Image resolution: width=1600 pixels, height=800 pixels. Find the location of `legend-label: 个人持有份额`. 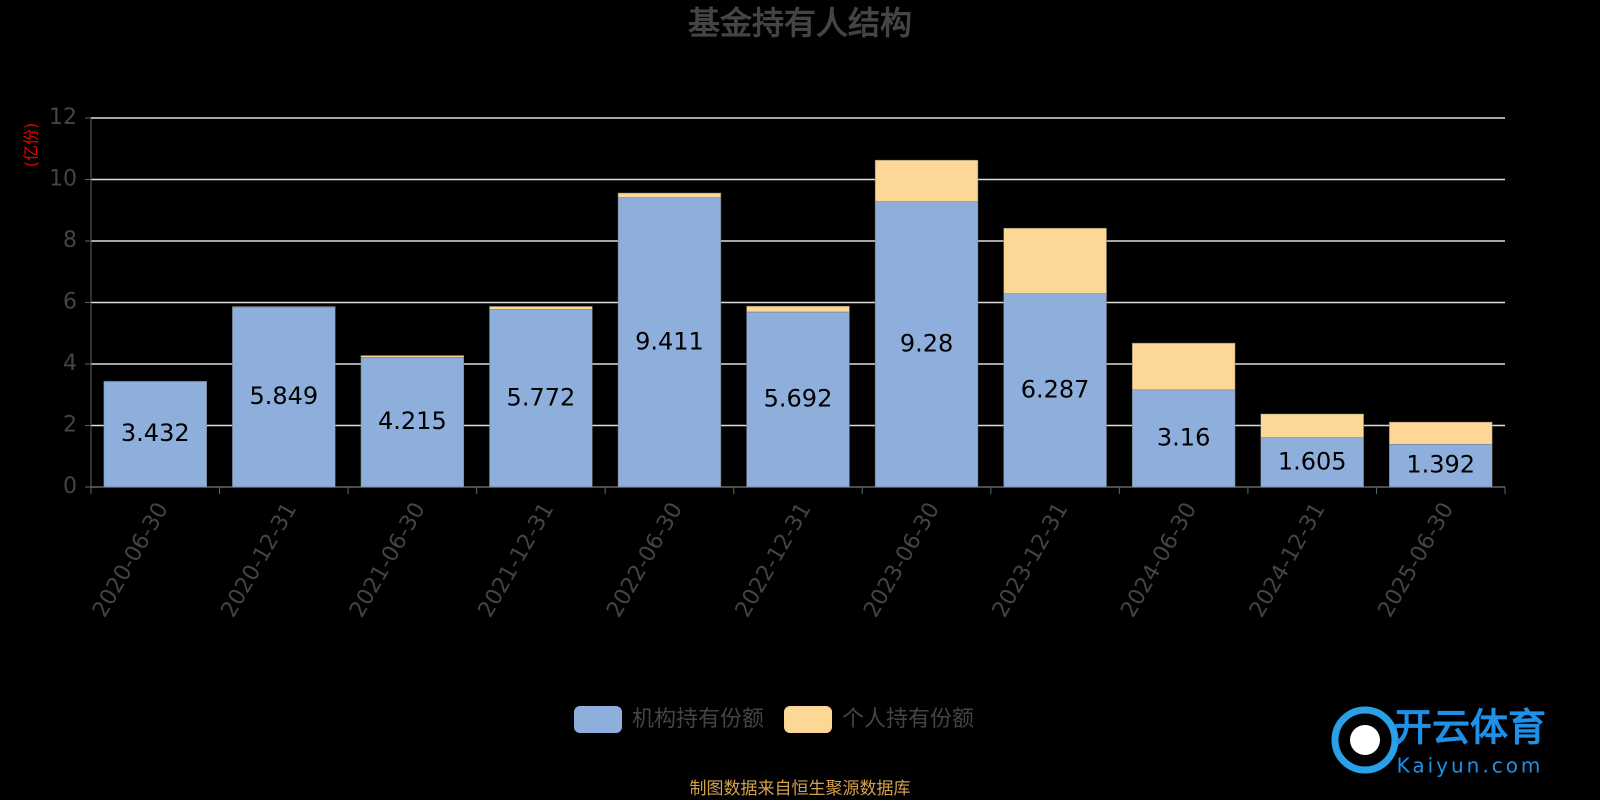

legend-label: 个人持有份额 is located at coordinates (908, 719).